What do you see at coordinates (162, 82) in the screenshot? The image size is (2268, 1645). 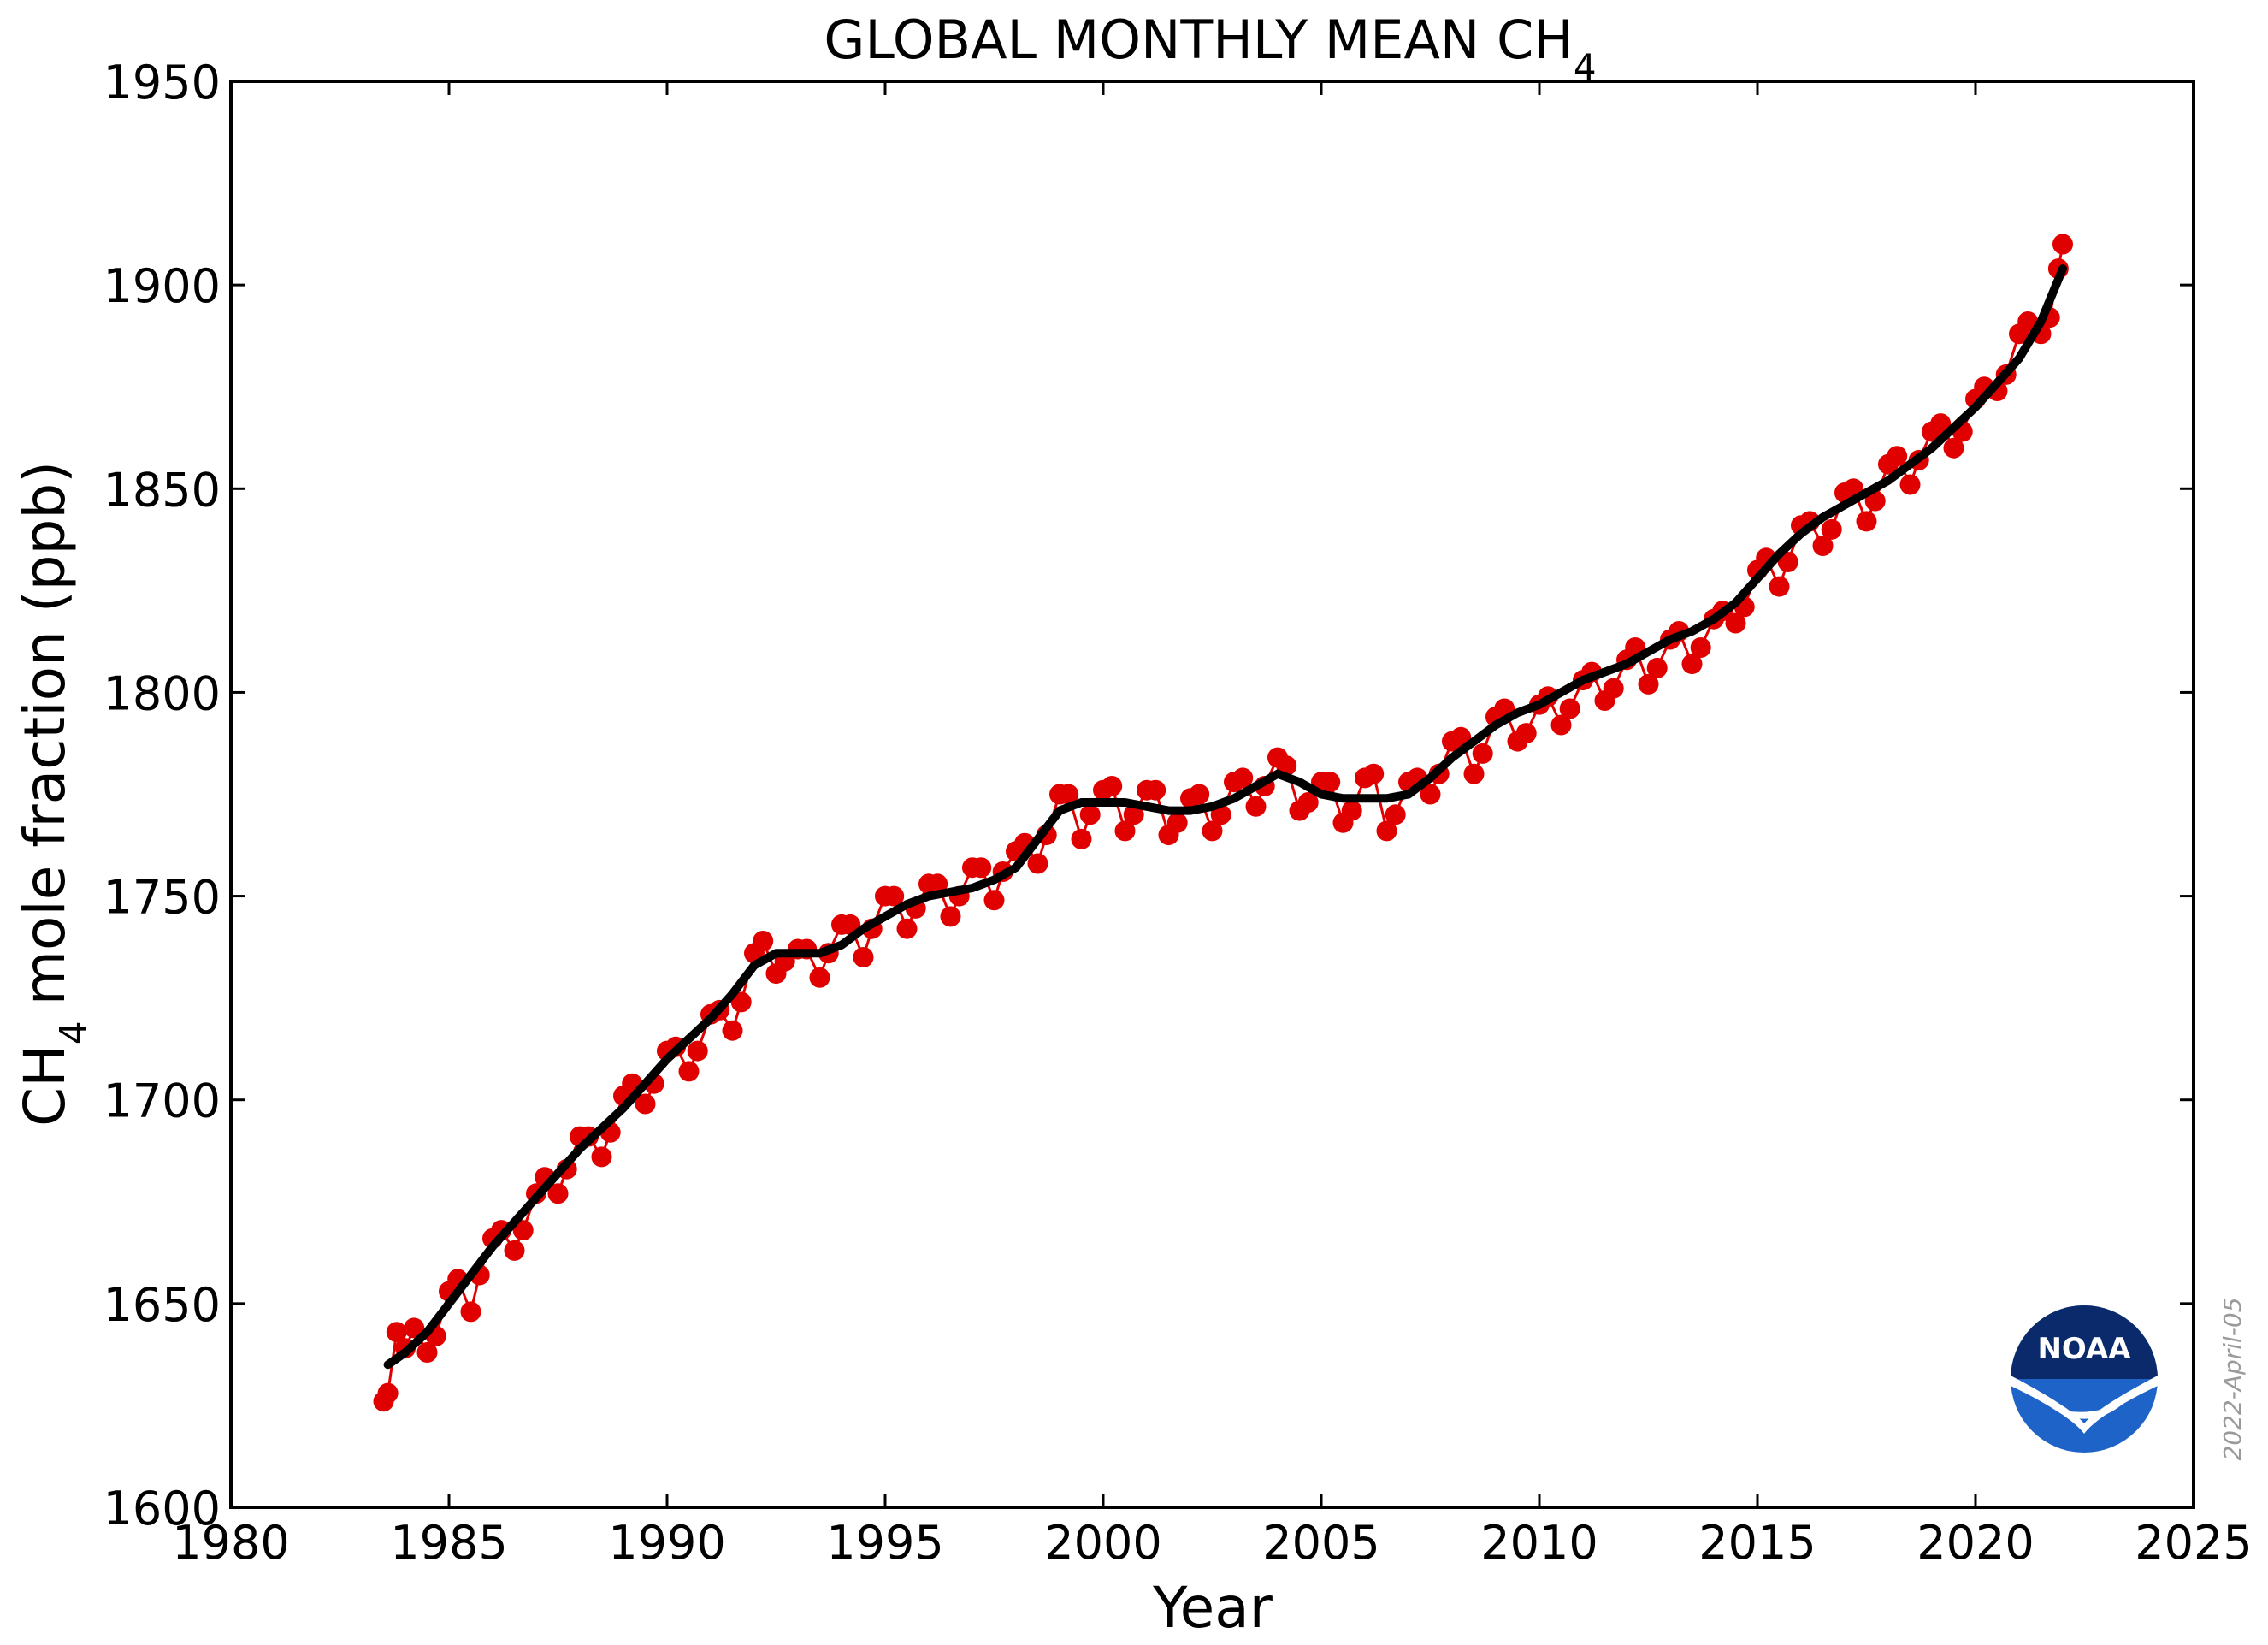 I see `y-tick-label: 1950` at bounding box center [162, 82].